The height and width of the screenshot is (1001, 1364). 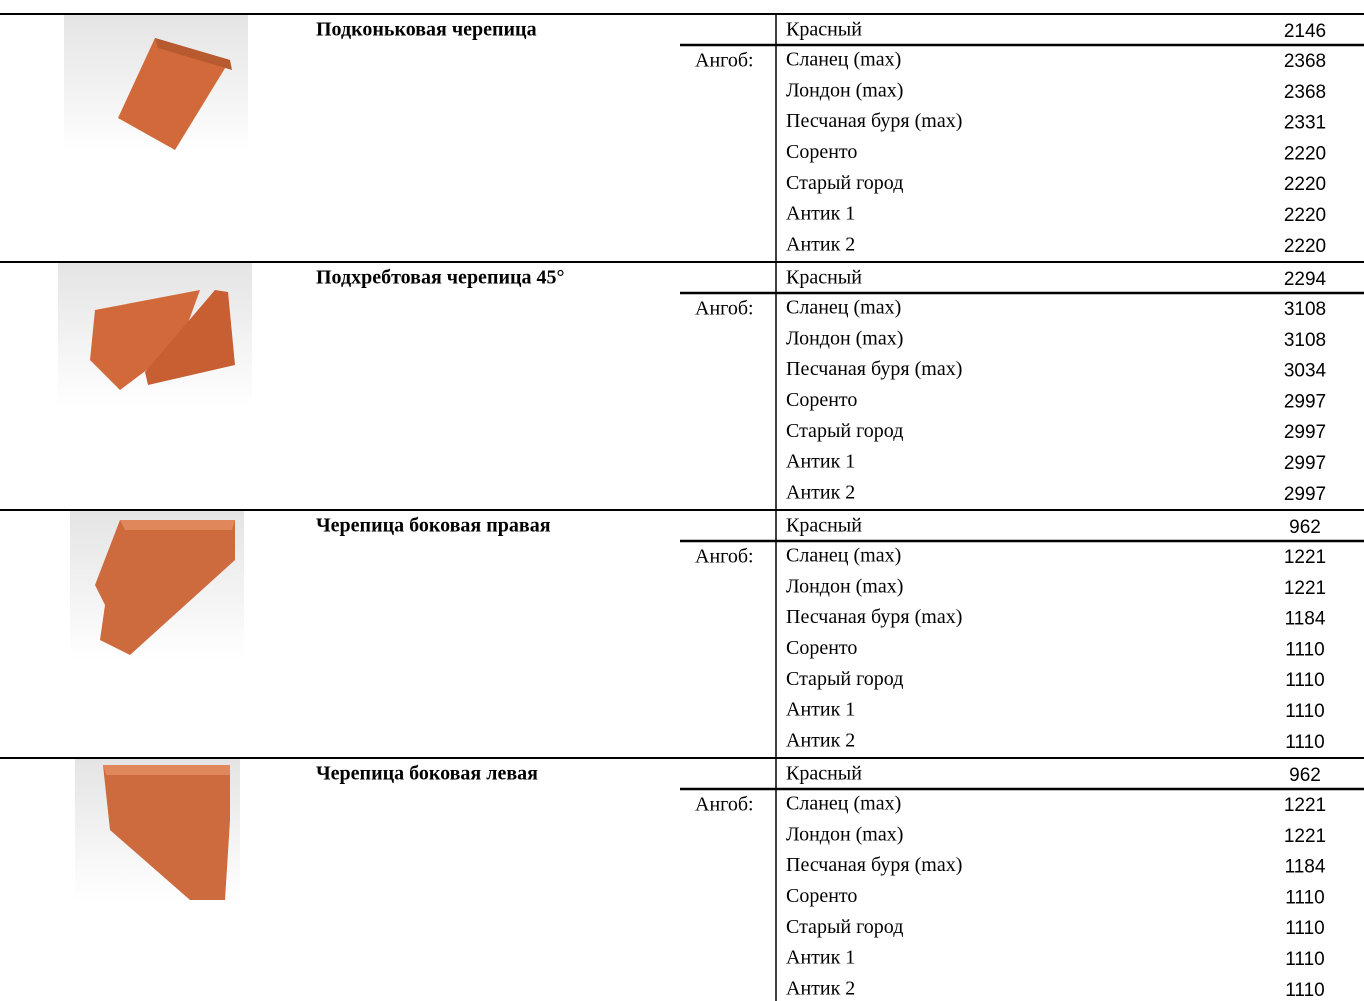 I want to click on price: 3034, so click(x=1305, y=371).